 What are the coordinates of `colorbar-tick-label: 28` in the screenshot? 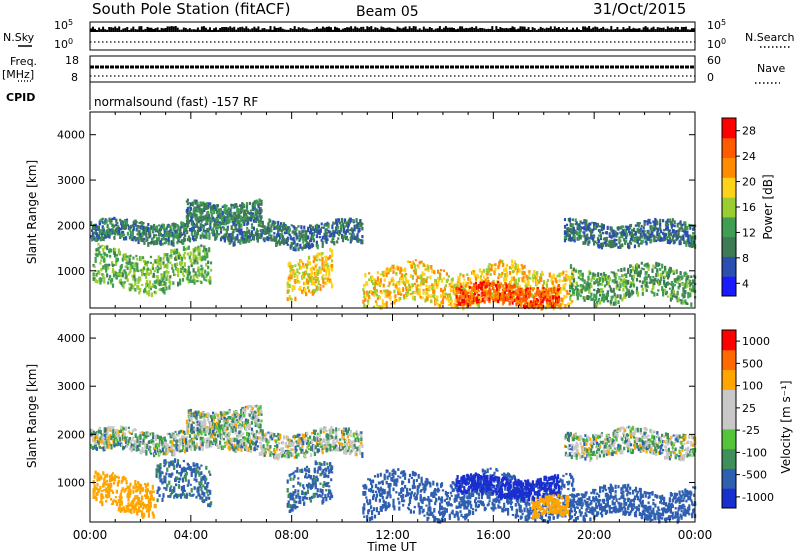 It's located at (749, 131).